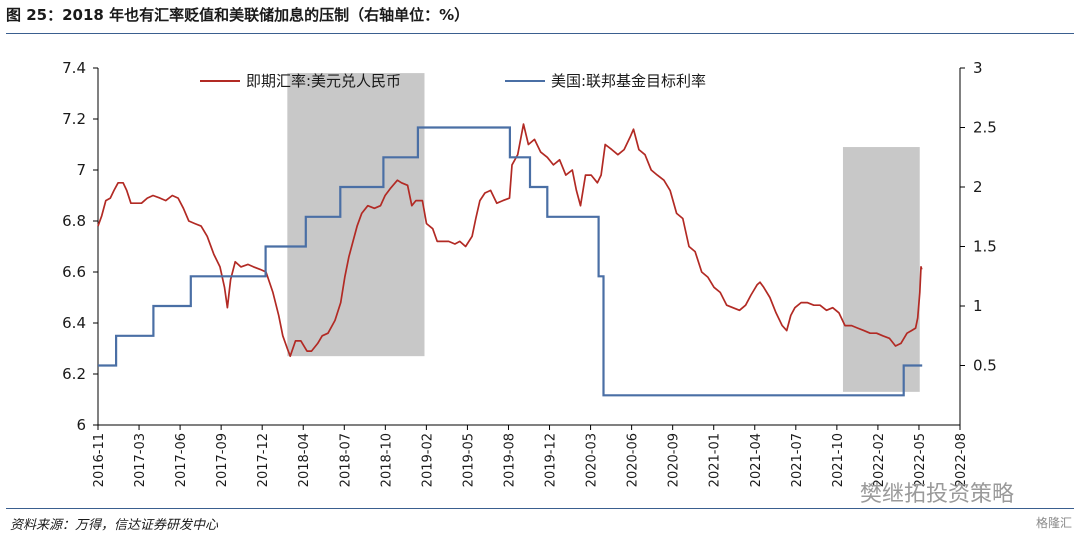 Image resolution: width=1080 pixels, height=537 pixels. Describe the element at coordinates (140, 460) in the screenshot. I see `x-tick-label: 2017-03` at that location.